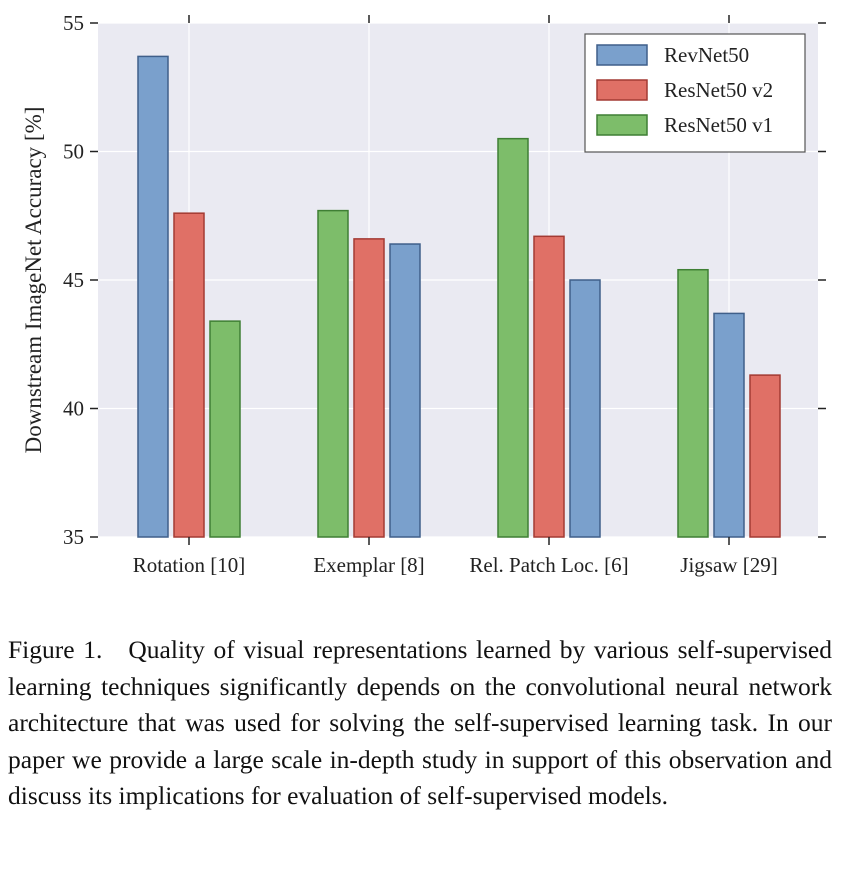  Describe the element at coordinates (728, 565) in the screenshot. I see `x-tick-label: Jigsaw [29]` at that location.